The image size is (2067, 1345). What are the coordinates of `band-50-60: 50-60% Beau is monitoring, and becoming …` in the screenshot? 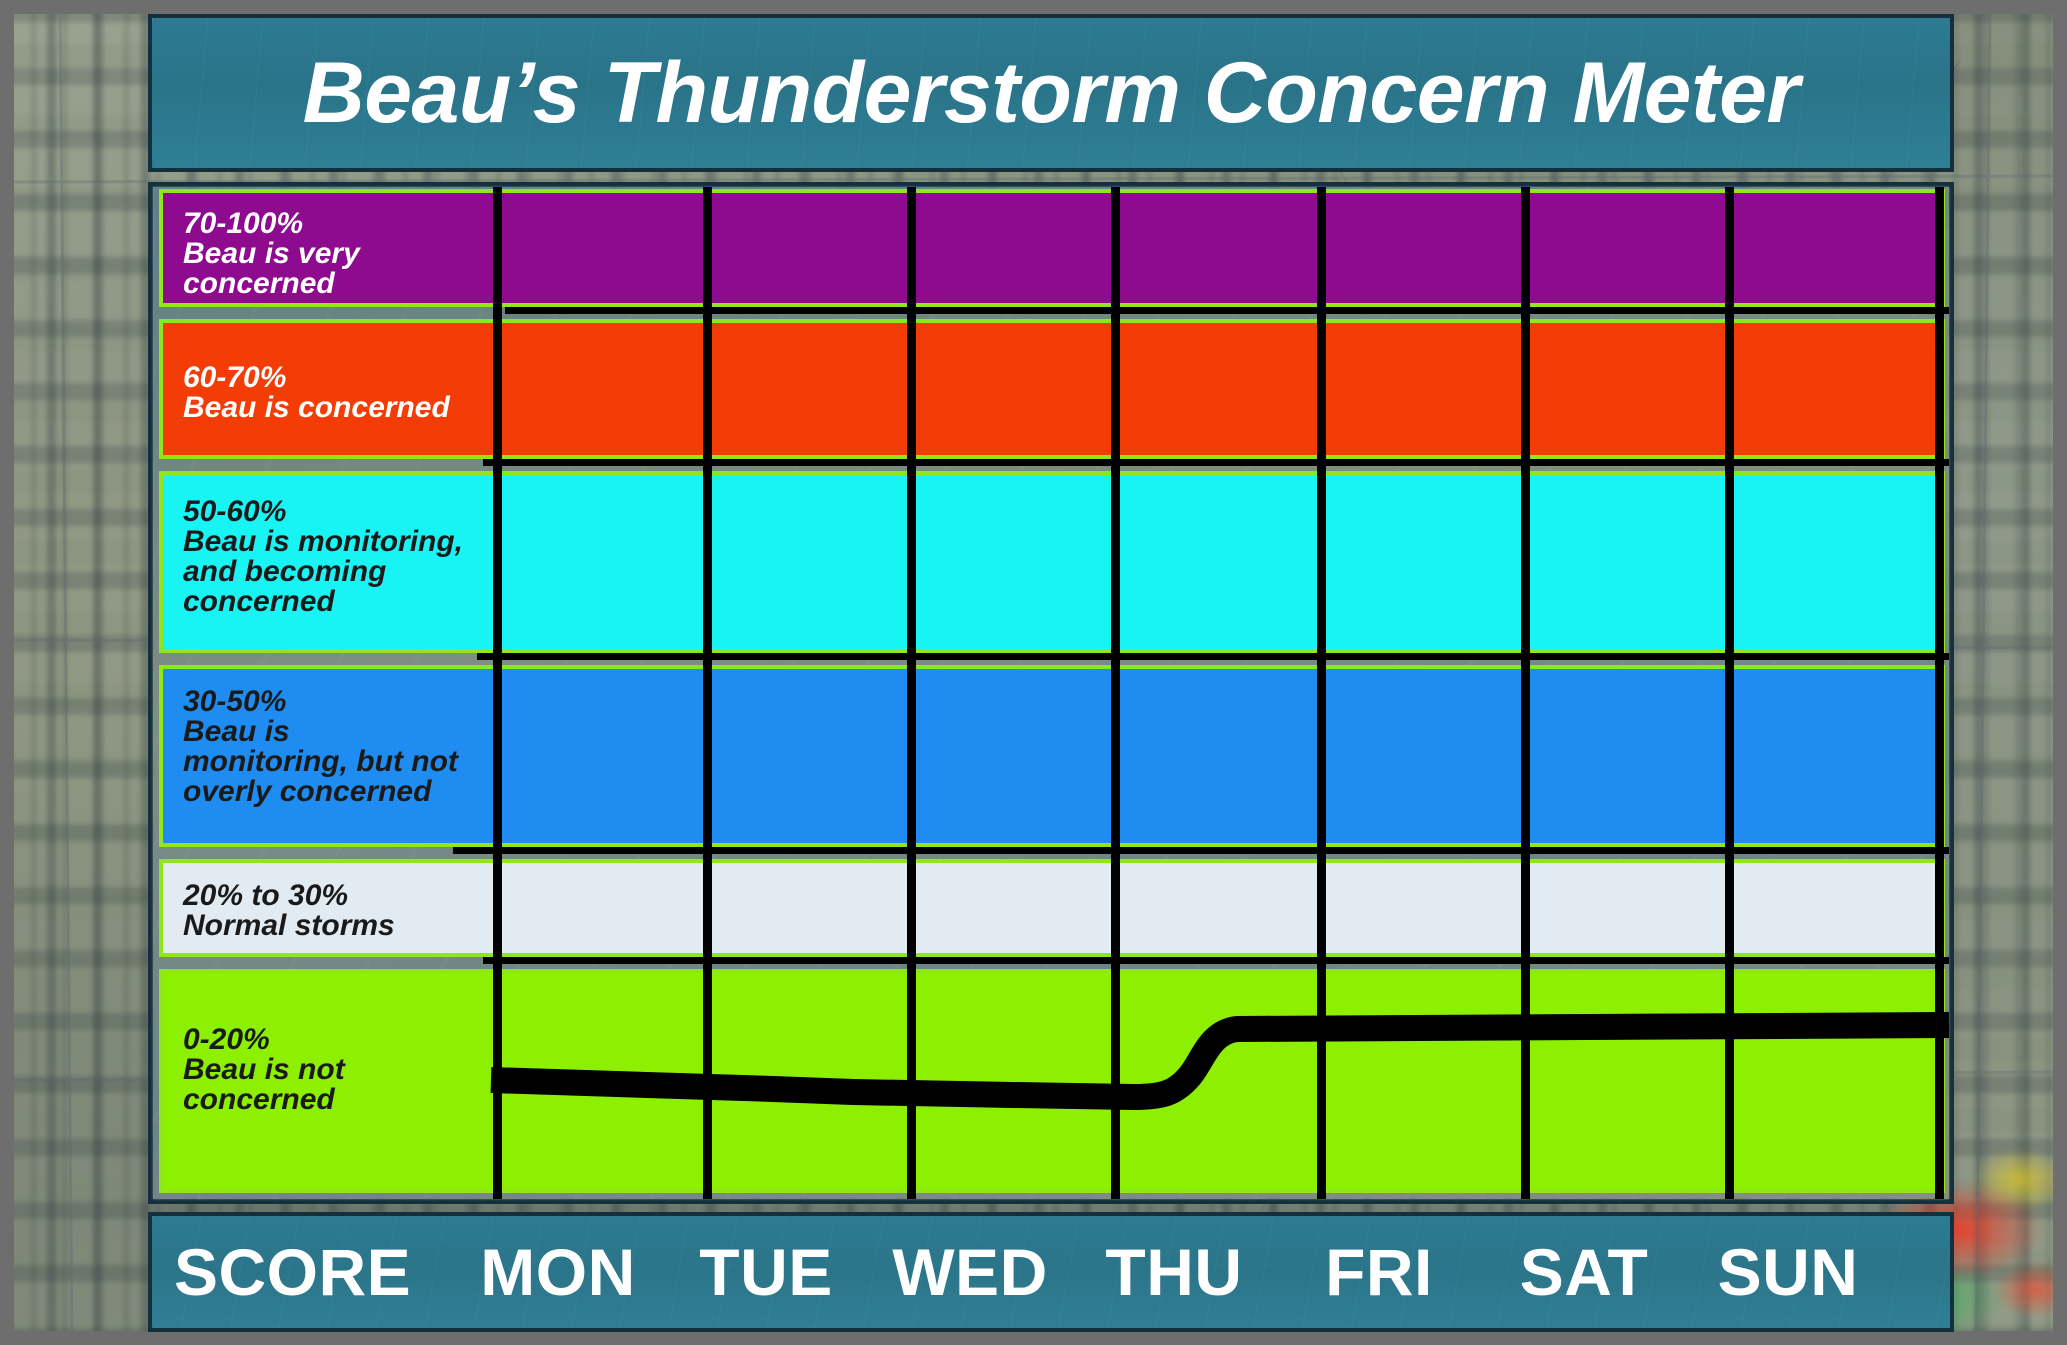 It's located at (1052, 562).